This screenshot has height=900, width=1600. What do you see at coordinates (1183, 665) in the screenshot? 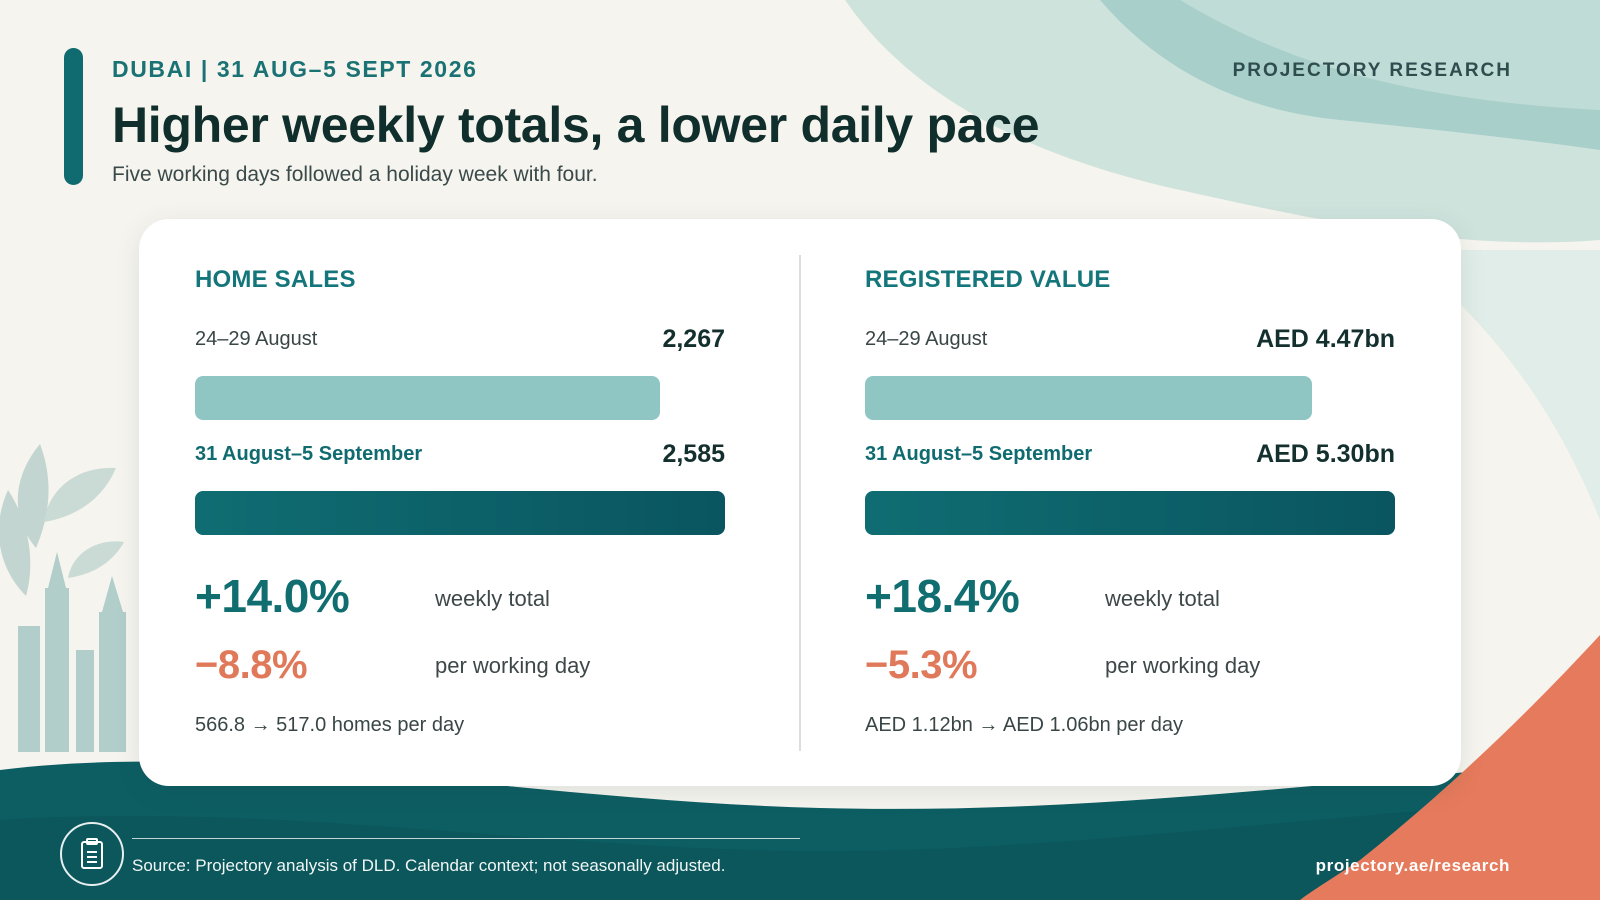
I see `registered-value-daily-label: per working day` at bounding box center [1183, 665].